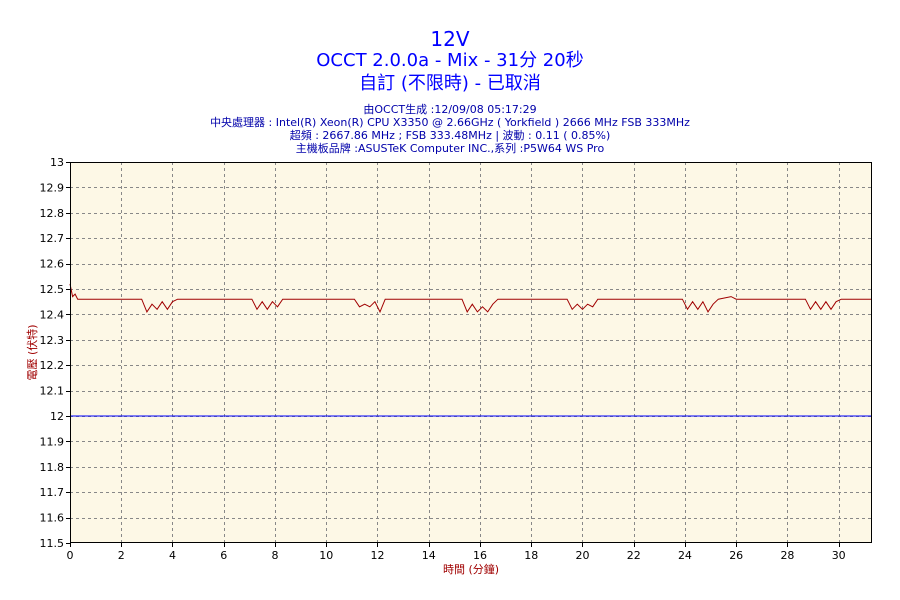 This screenshot has width=900, height=600. What do you see at coordinates (531, 555) in the screenshot?
I see `x-tick-label: 18` at bounding box center [531, 555].